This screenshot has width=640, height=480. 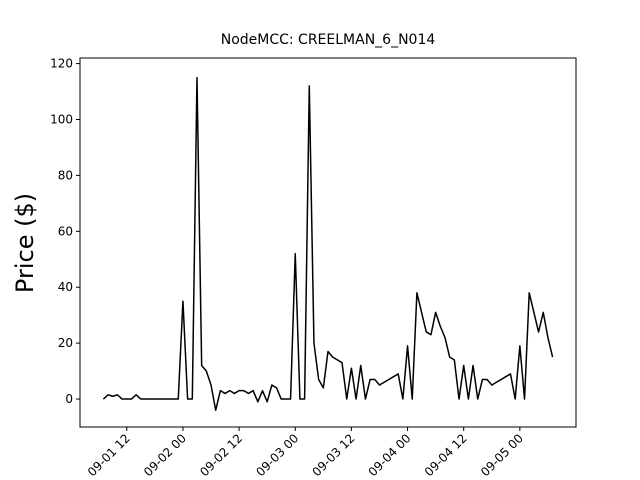 I want to click on x-tick-label: 09-01 12, so click(x=109, y=455).